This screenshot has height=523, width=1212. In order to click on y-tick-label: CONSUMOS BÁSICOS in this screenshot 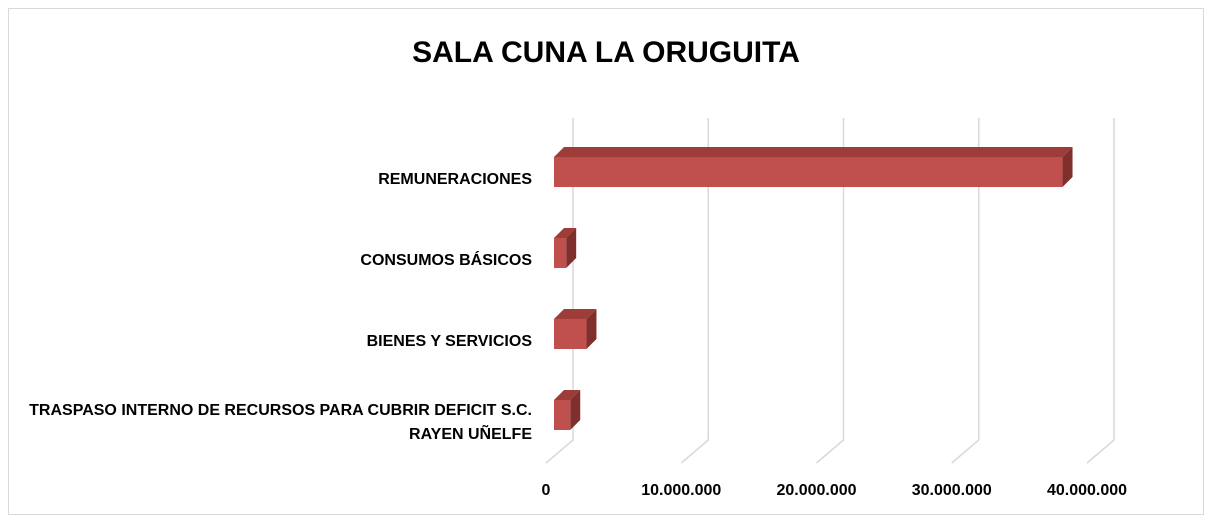, I will do `click(446, 260)`.